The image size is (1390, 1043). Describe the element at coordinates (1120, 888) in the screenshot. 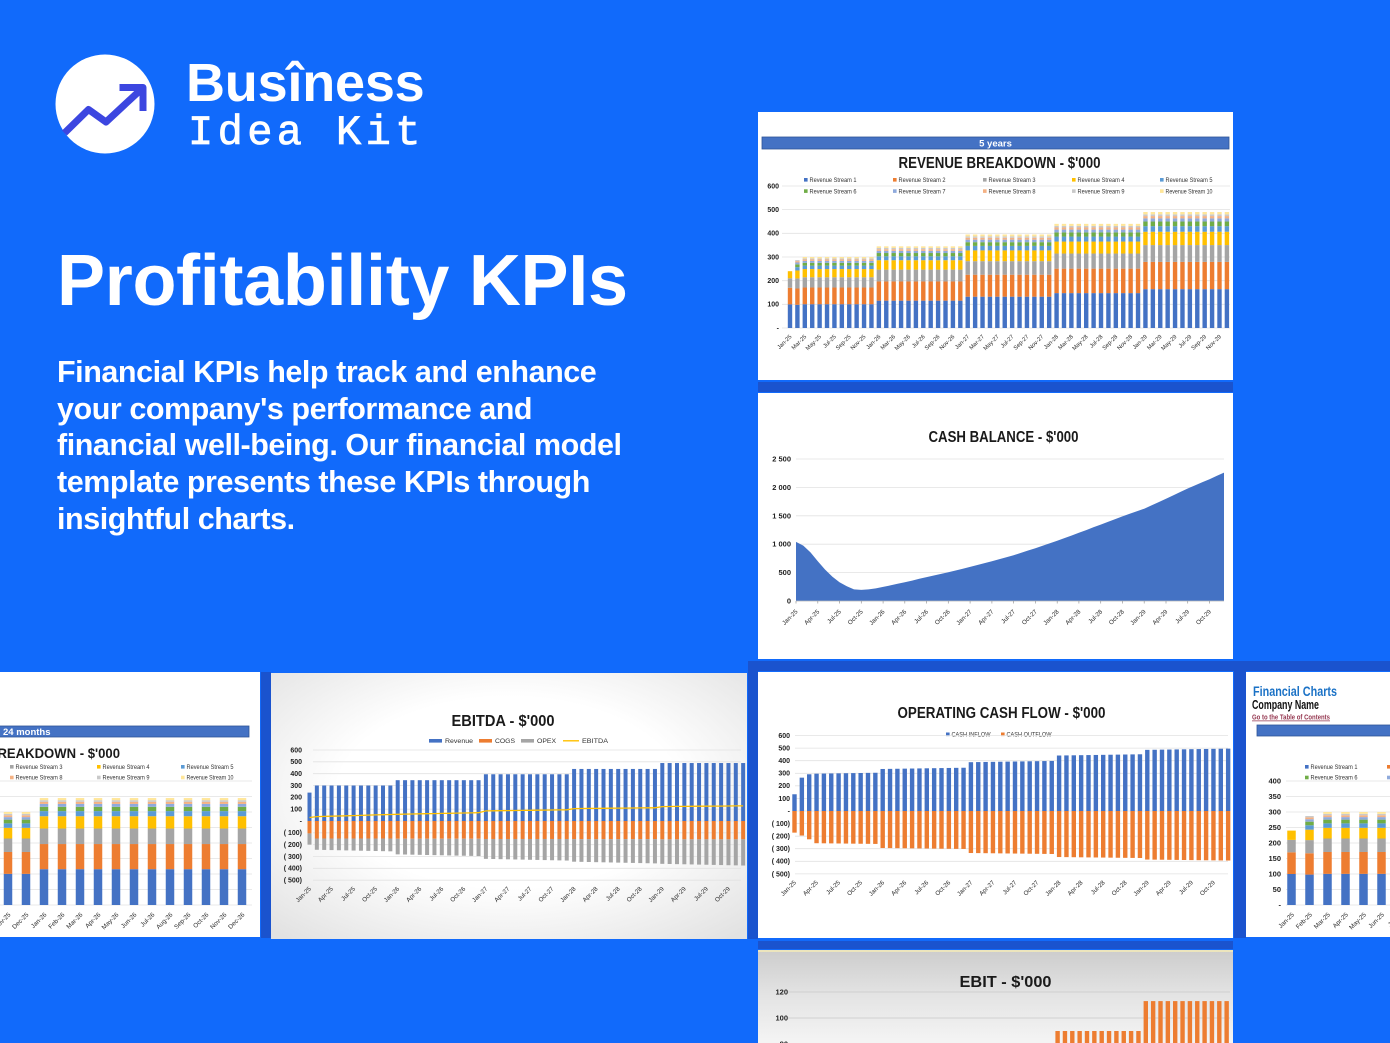

I see `svg-text: Oct-28` at that location.